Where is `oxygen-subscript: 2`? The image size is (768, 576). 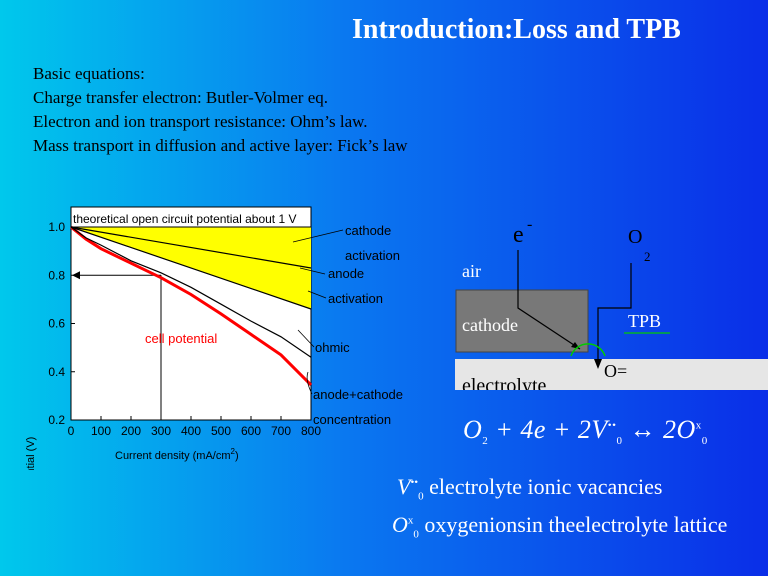 oxygen-subscript: 2 is located at coordinates (647, 256).